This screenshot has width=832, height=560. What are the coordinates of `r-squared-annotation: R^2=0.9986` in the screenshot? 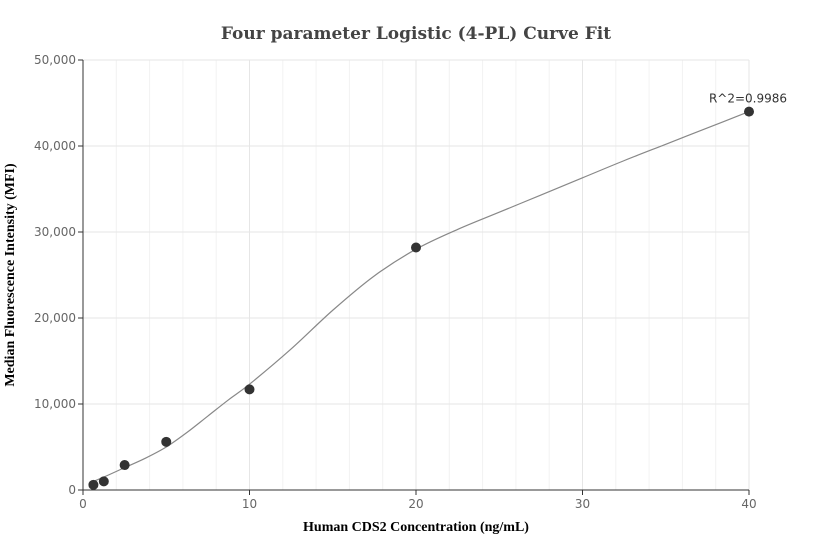 It's located at (748, 99).